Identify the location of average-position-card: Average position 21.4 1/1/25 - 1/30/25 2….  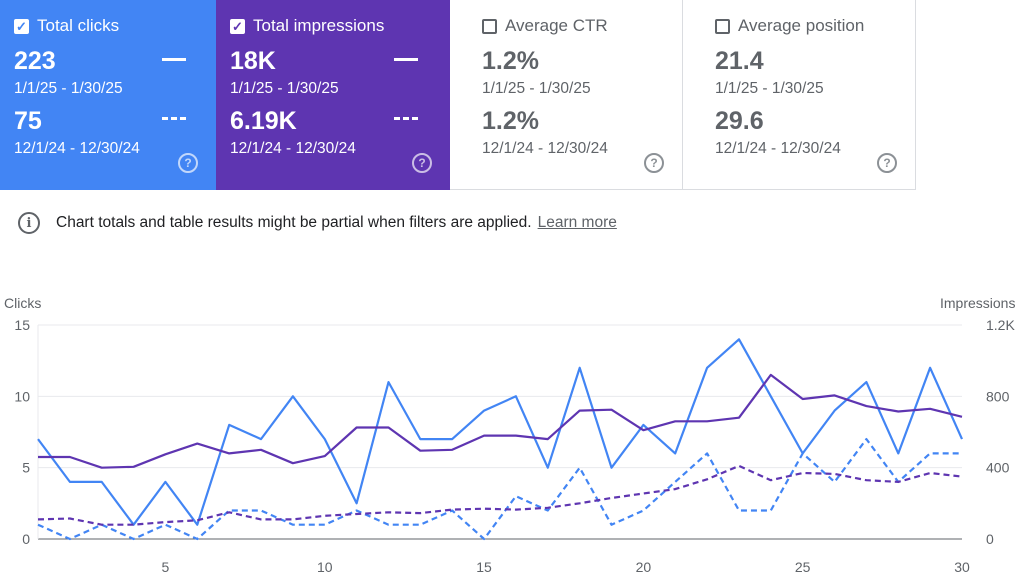
(799, 95).